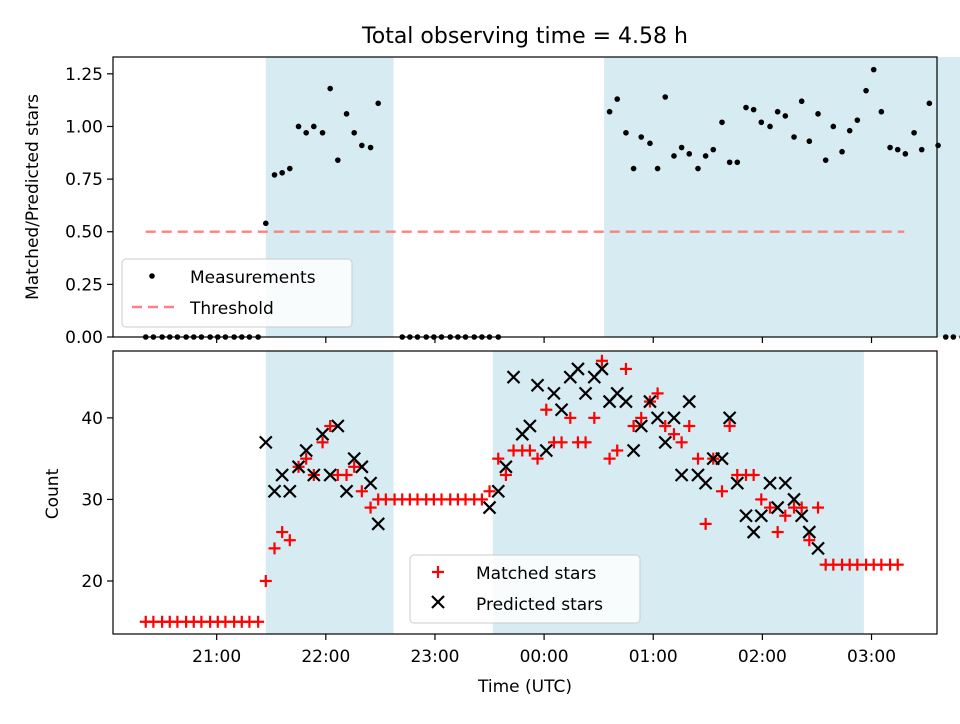 The image size is (960, 724). I want to click on bottom-legend-box, so click(525, 589).